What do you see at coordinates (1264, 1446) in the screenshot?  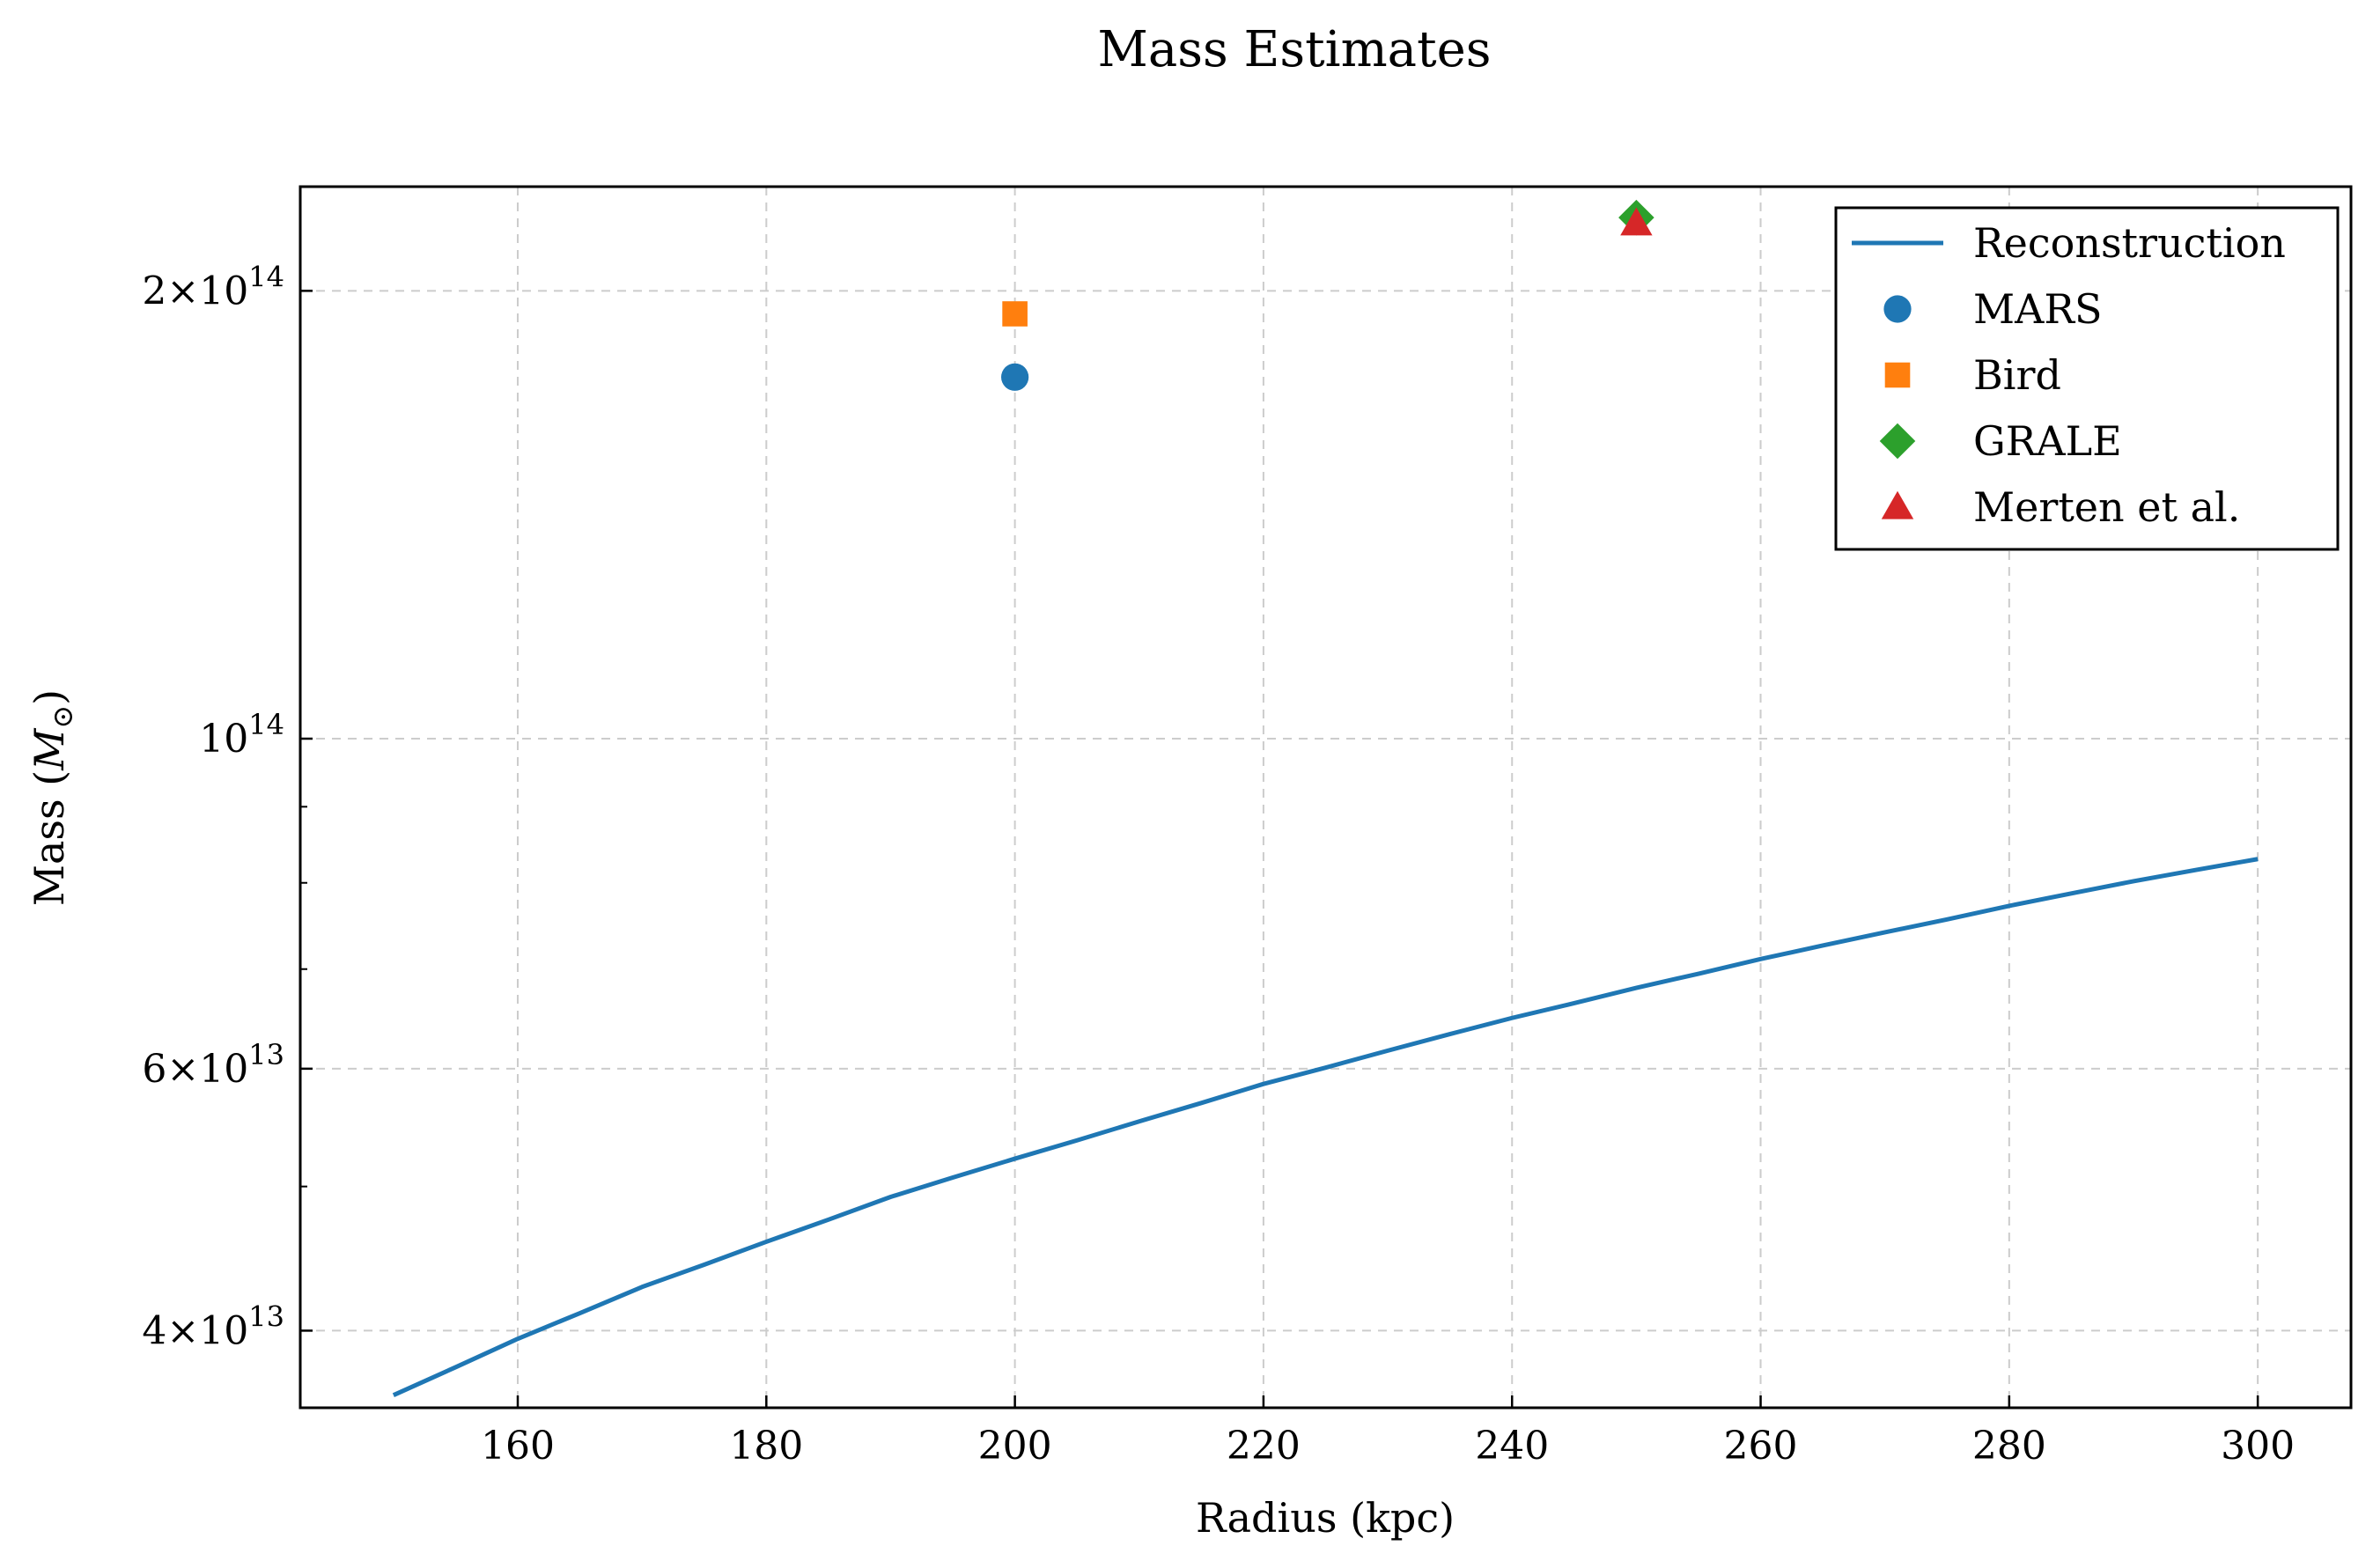 I see `x-tick-label: 220` at bounding box center [1264, 1446].